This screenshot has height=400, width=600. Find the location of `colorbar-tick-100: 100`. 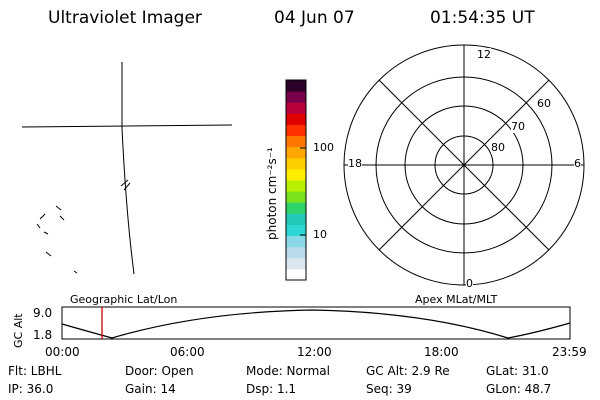

colorbar-tick-100: 100 is located at coordinates (323, 147).